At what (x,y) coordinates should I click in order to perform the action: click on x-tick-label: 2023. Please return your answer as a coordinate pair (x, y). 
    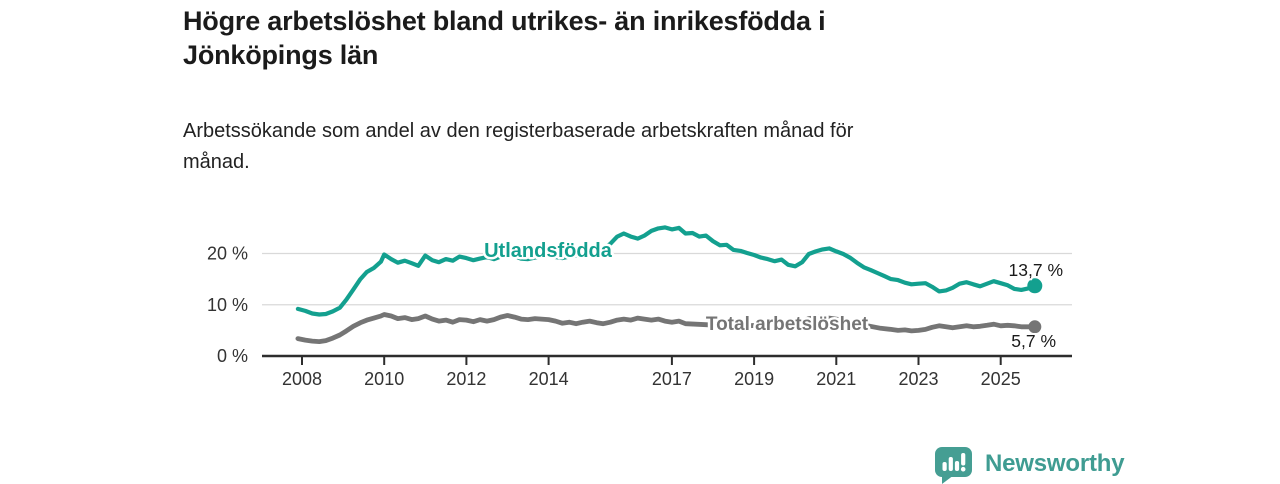
    Looking at the image, I should click on (918, 379).